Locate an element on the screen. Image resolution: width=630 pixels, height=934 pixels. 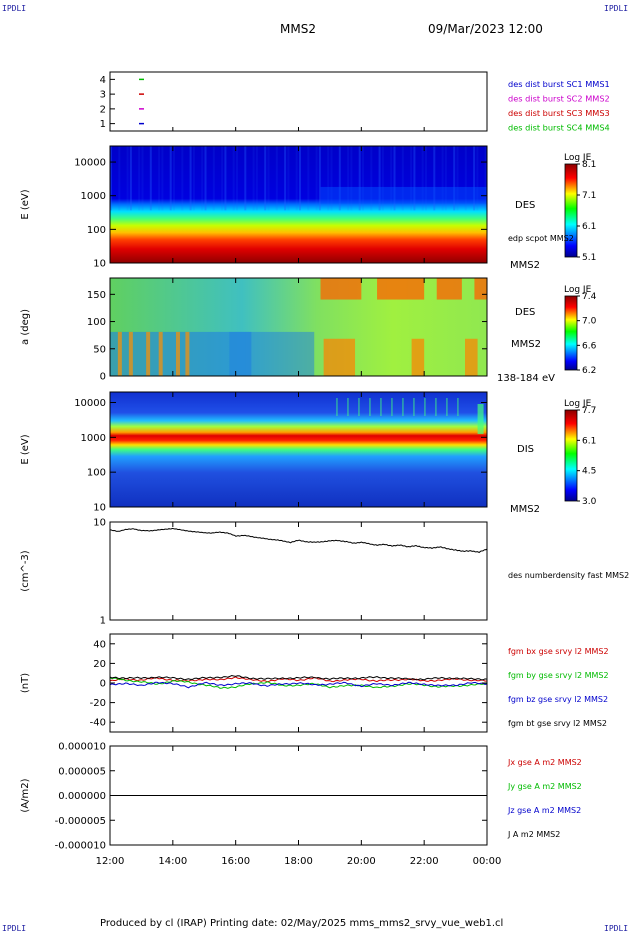
availability-frame is located at coordinates (298, 101).